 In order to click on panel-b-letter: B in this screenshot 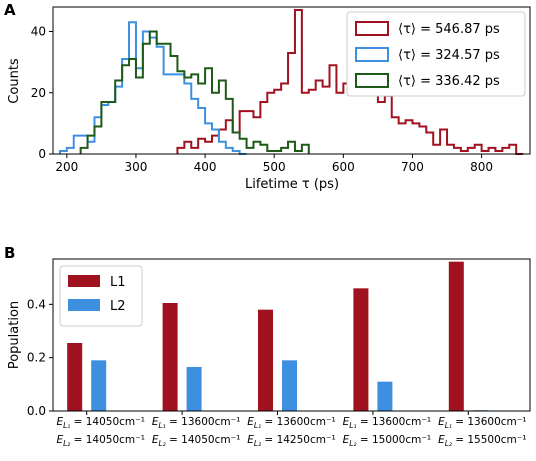, I will do `click(9, 253)`.